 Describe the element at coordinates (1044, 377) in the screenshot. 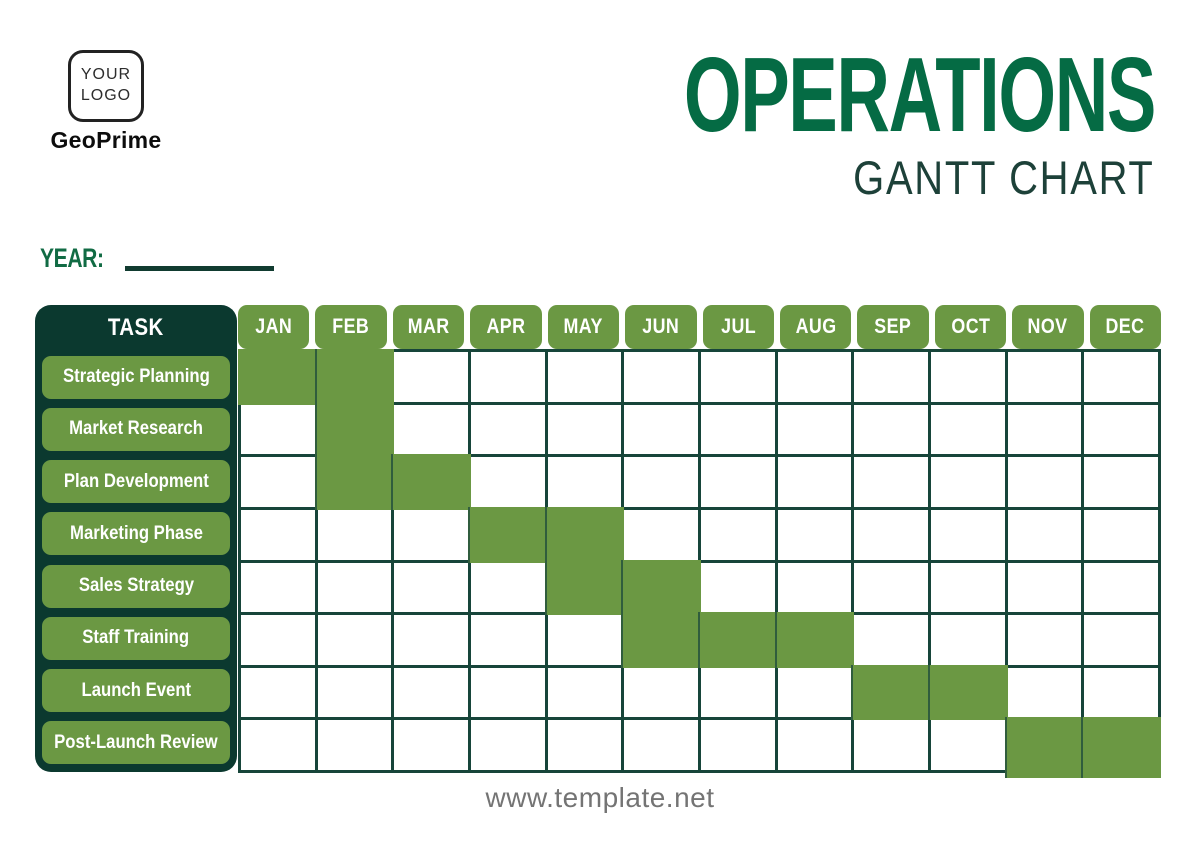

I see `grid-cell-strategic-planning-nov` at that location.